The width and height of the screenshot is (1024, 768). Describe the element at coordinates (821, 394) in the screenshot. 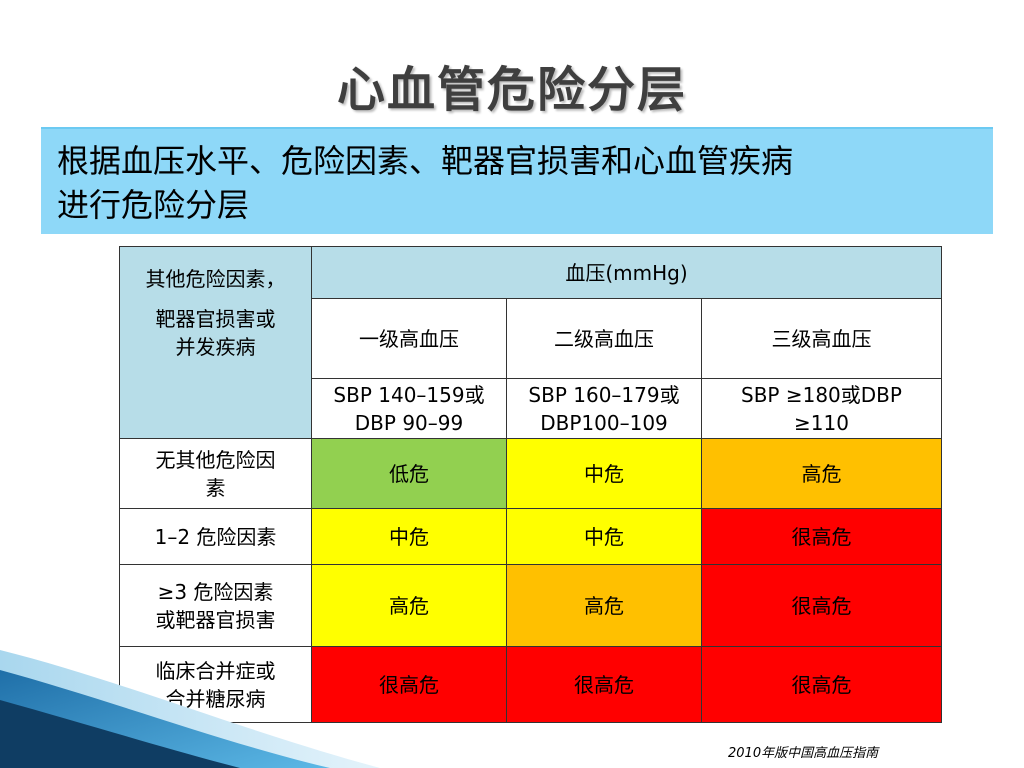

I see `grade-3-range-line-1: SBP ≥180或DBP` at that location.